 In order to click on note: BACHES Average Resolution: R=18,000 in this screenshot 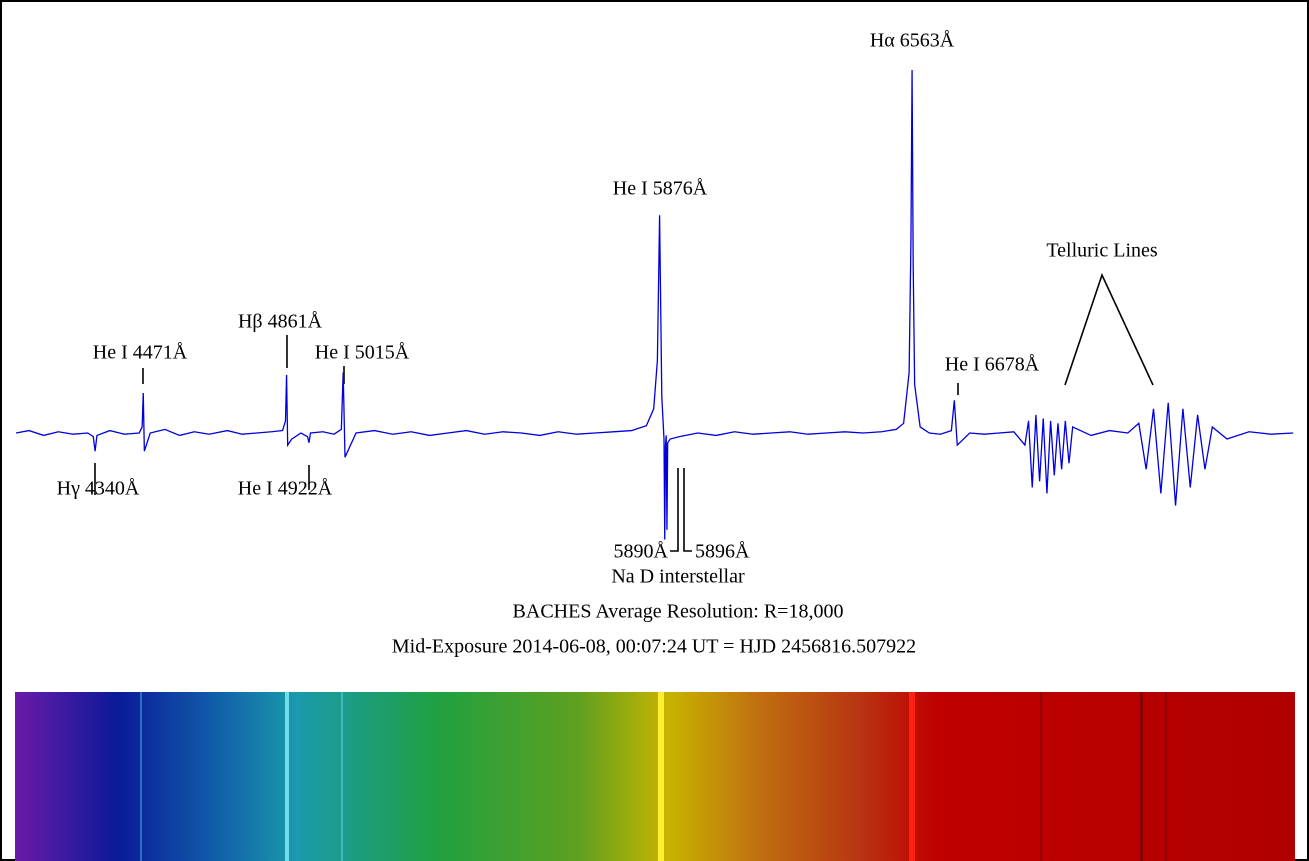, I will do `click(678, 612)`.